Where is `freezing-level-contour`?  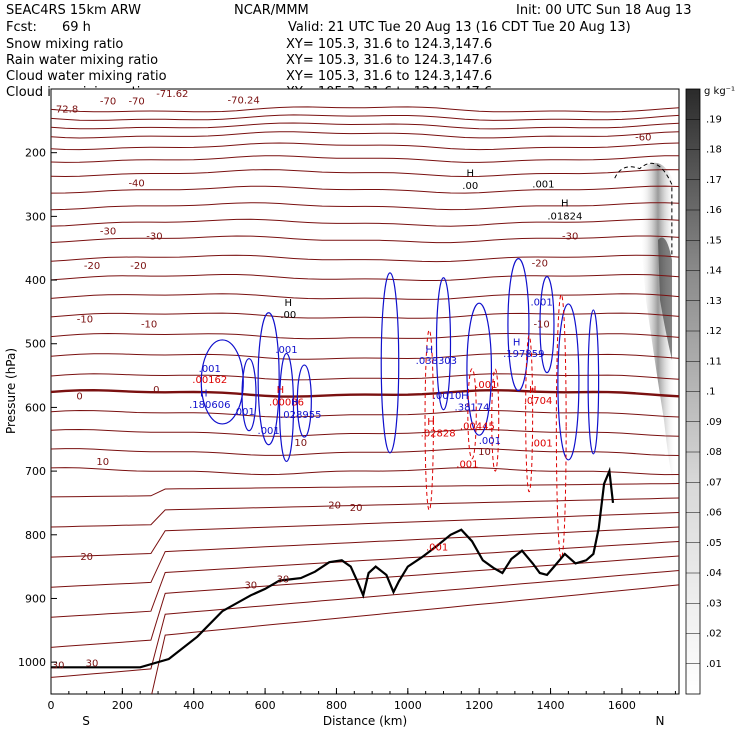 freezing-level-contour is located at coordinates (365, 393).